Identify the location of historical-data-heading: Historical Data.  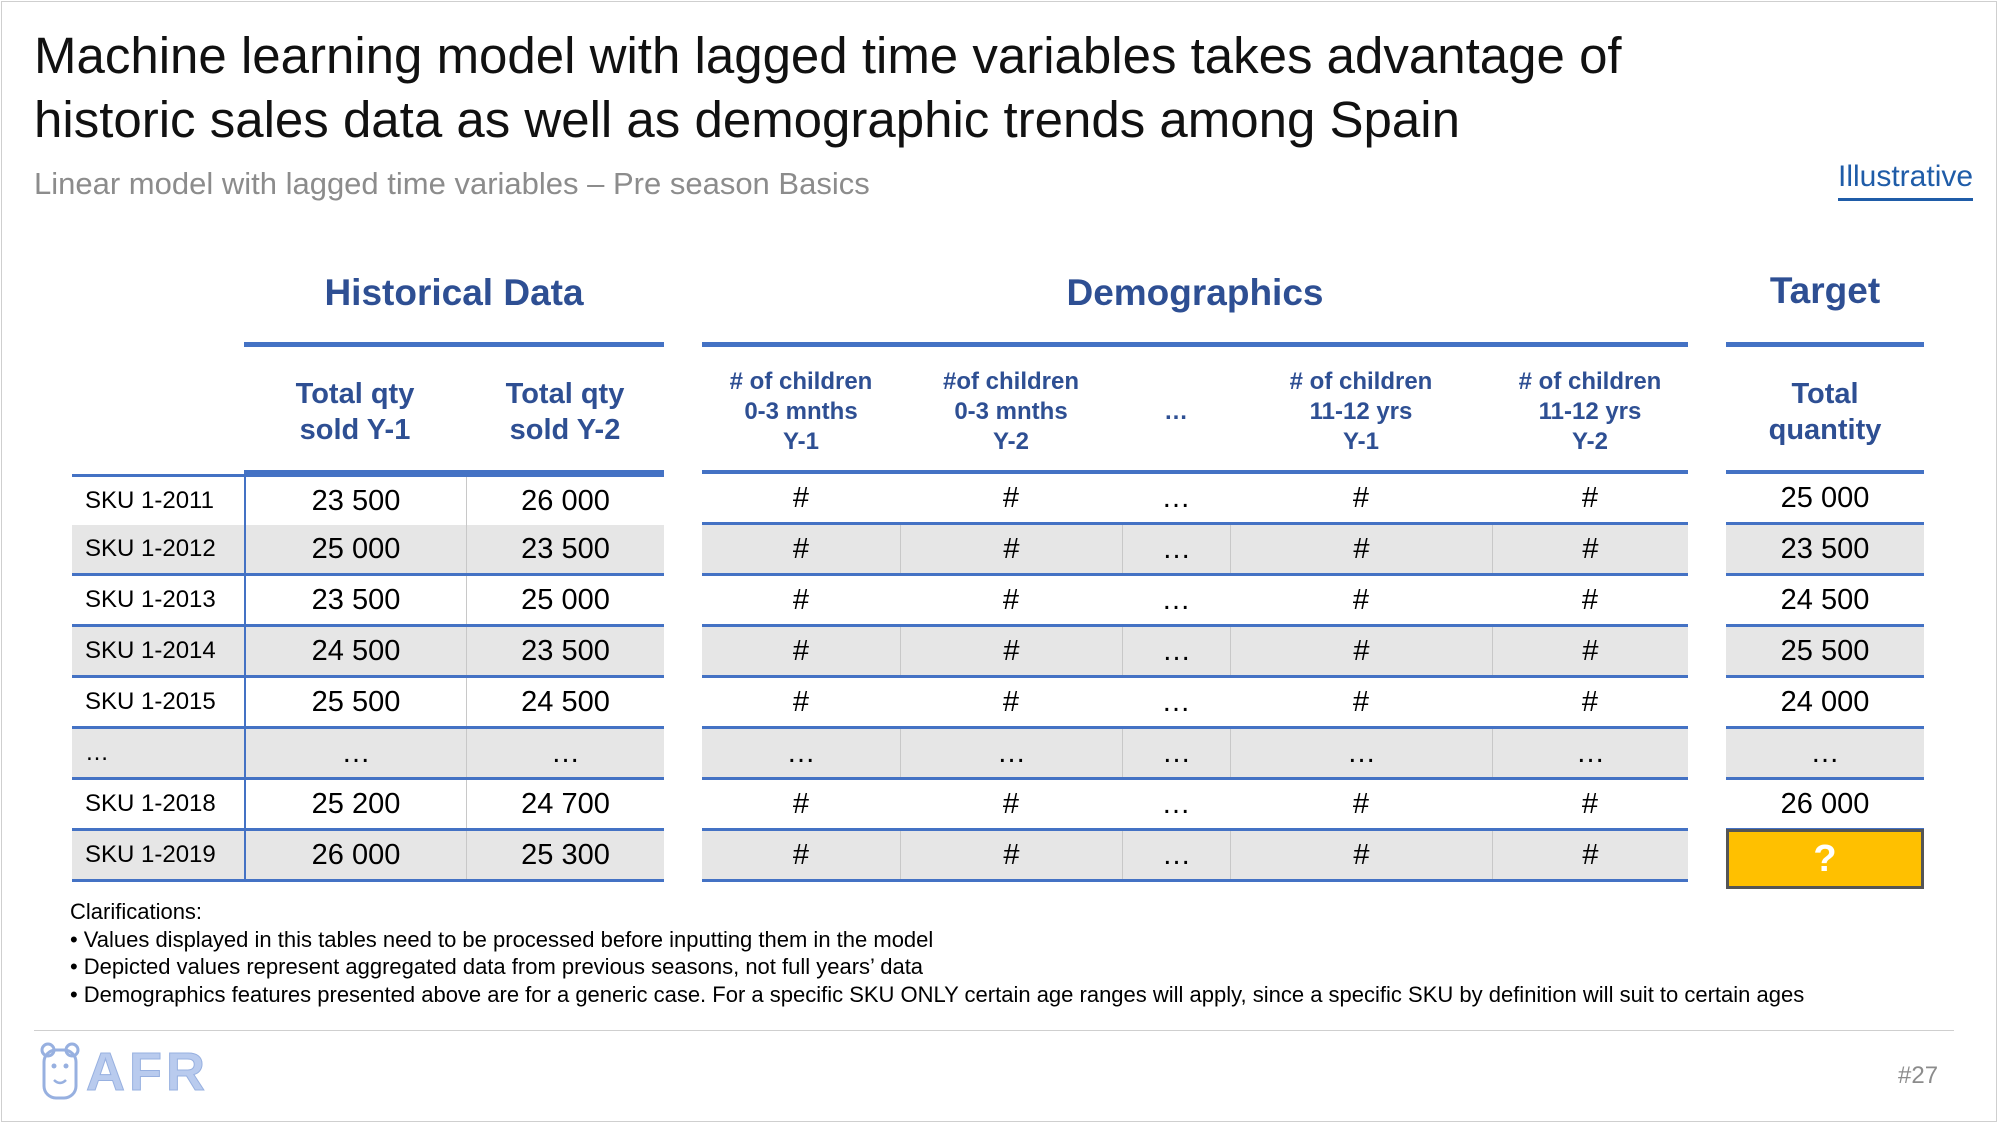
(454, 292).